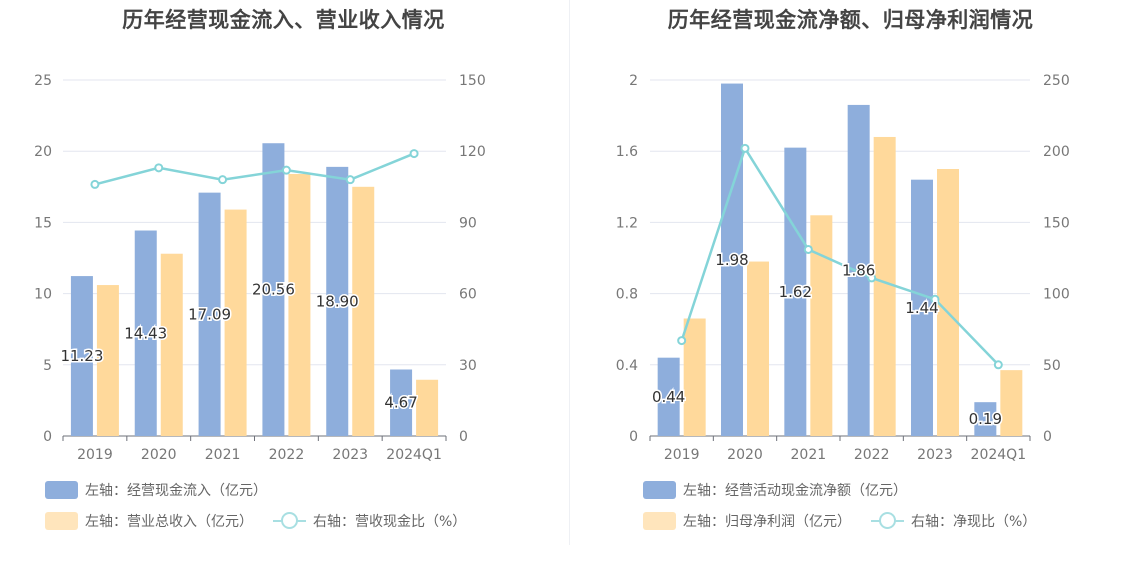 The height and width of the screenshot is (582, 1134). Describe the element at coordinates (472, 152) in the screenshot. I see `y-tick-label-right: 120` at that location.